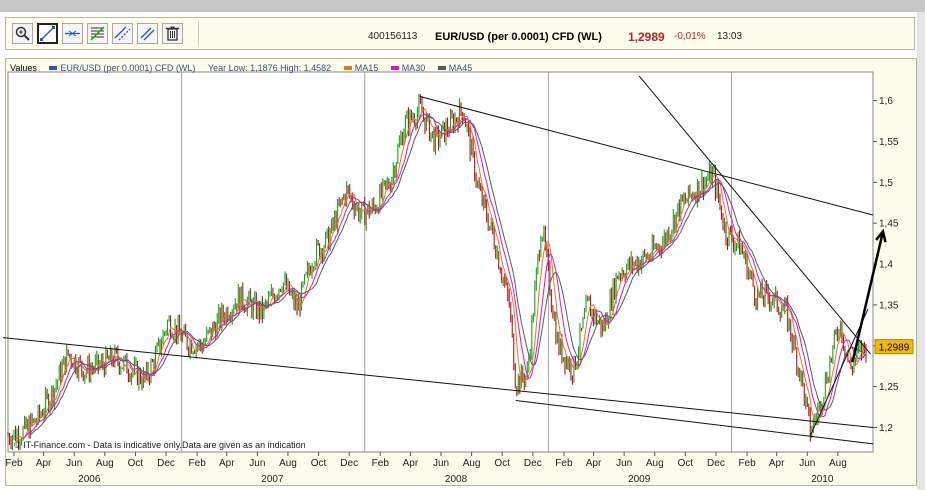 This screenshot has height=490, width=925. Describe the element at coordinates (889, 305) in the screenshot. I see `y-tick-label: 1,35` at that location.